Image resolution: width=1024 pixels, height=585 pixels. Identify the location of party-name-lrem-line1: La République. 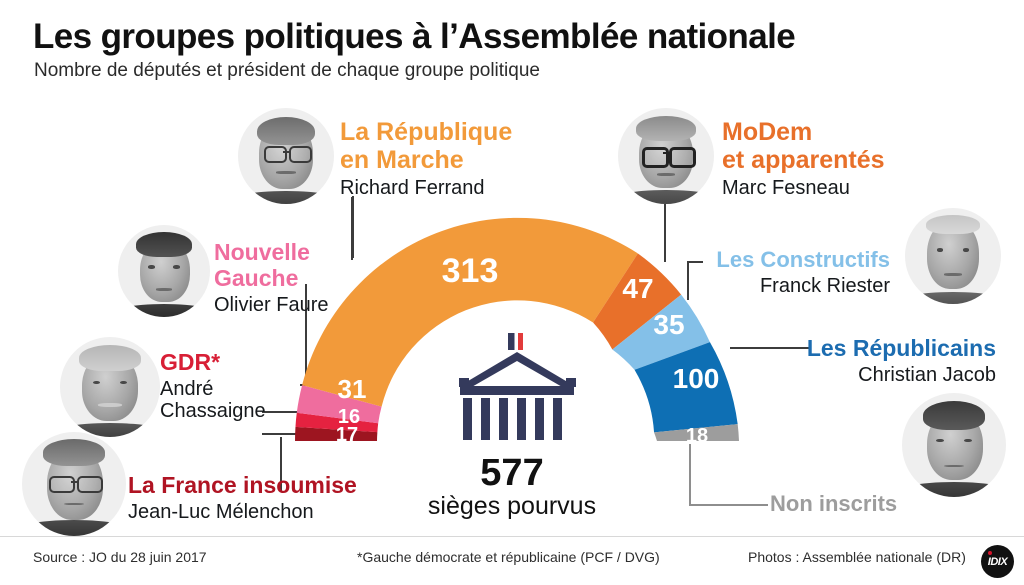
(426, 132).